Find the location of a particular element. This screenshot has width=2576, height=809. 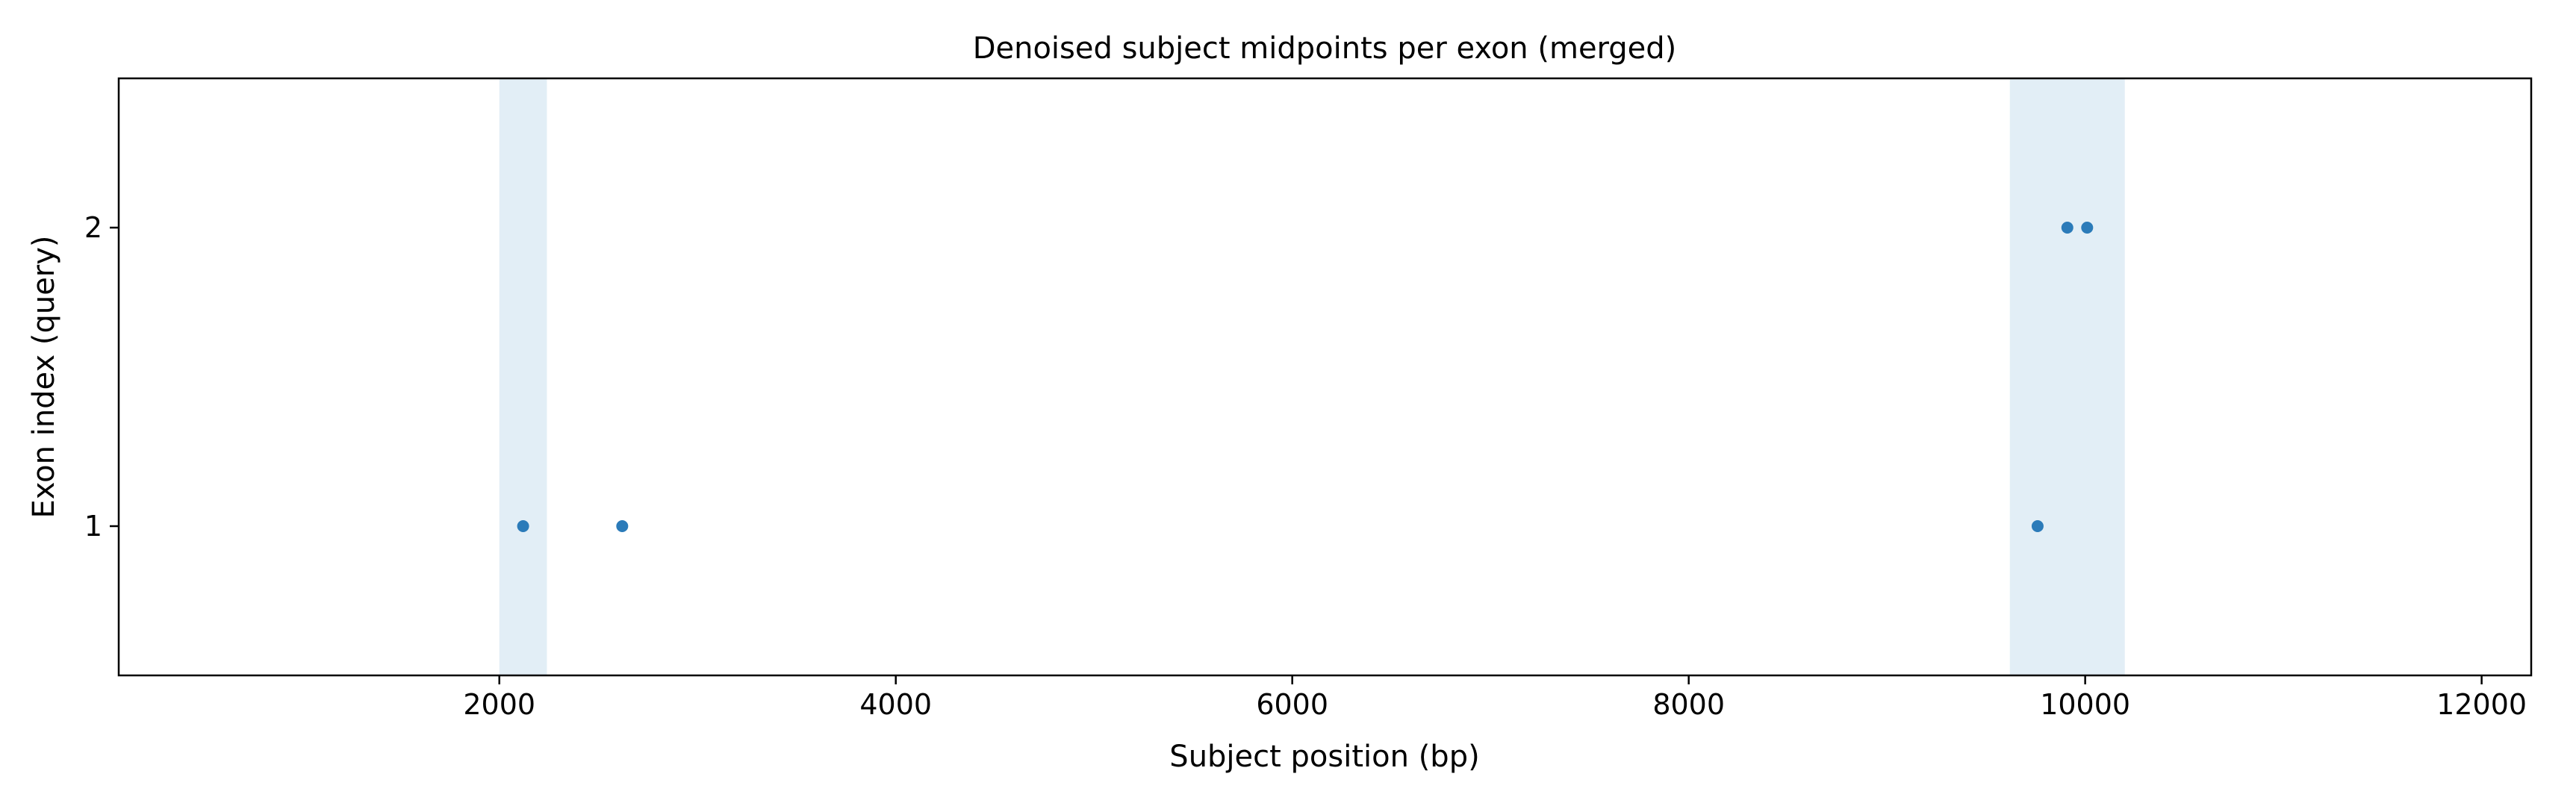

x-tick-label: 10000 is located at coordinates (2085, 705).